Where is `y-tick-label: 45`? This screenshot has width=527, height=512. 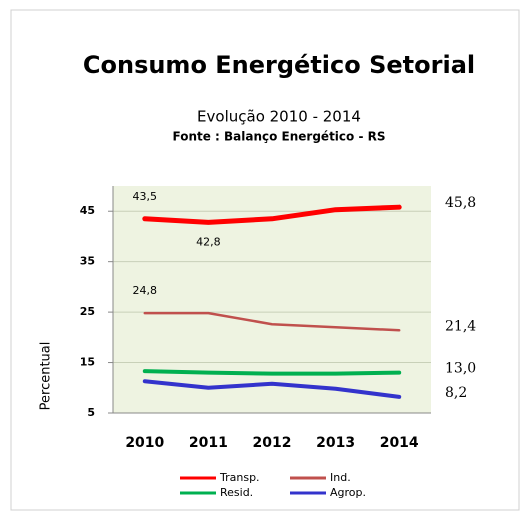 y-tick-label: 45 is located at coordinates (87, 210).